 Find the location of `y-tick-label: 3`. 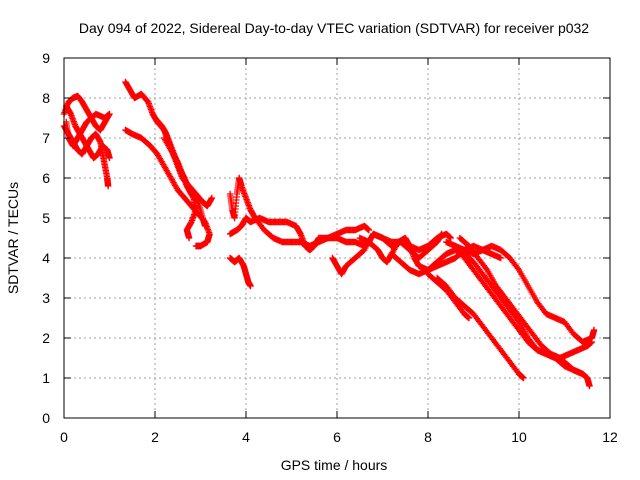

y-tick-label: 3 is located at coordinates (46, 298).